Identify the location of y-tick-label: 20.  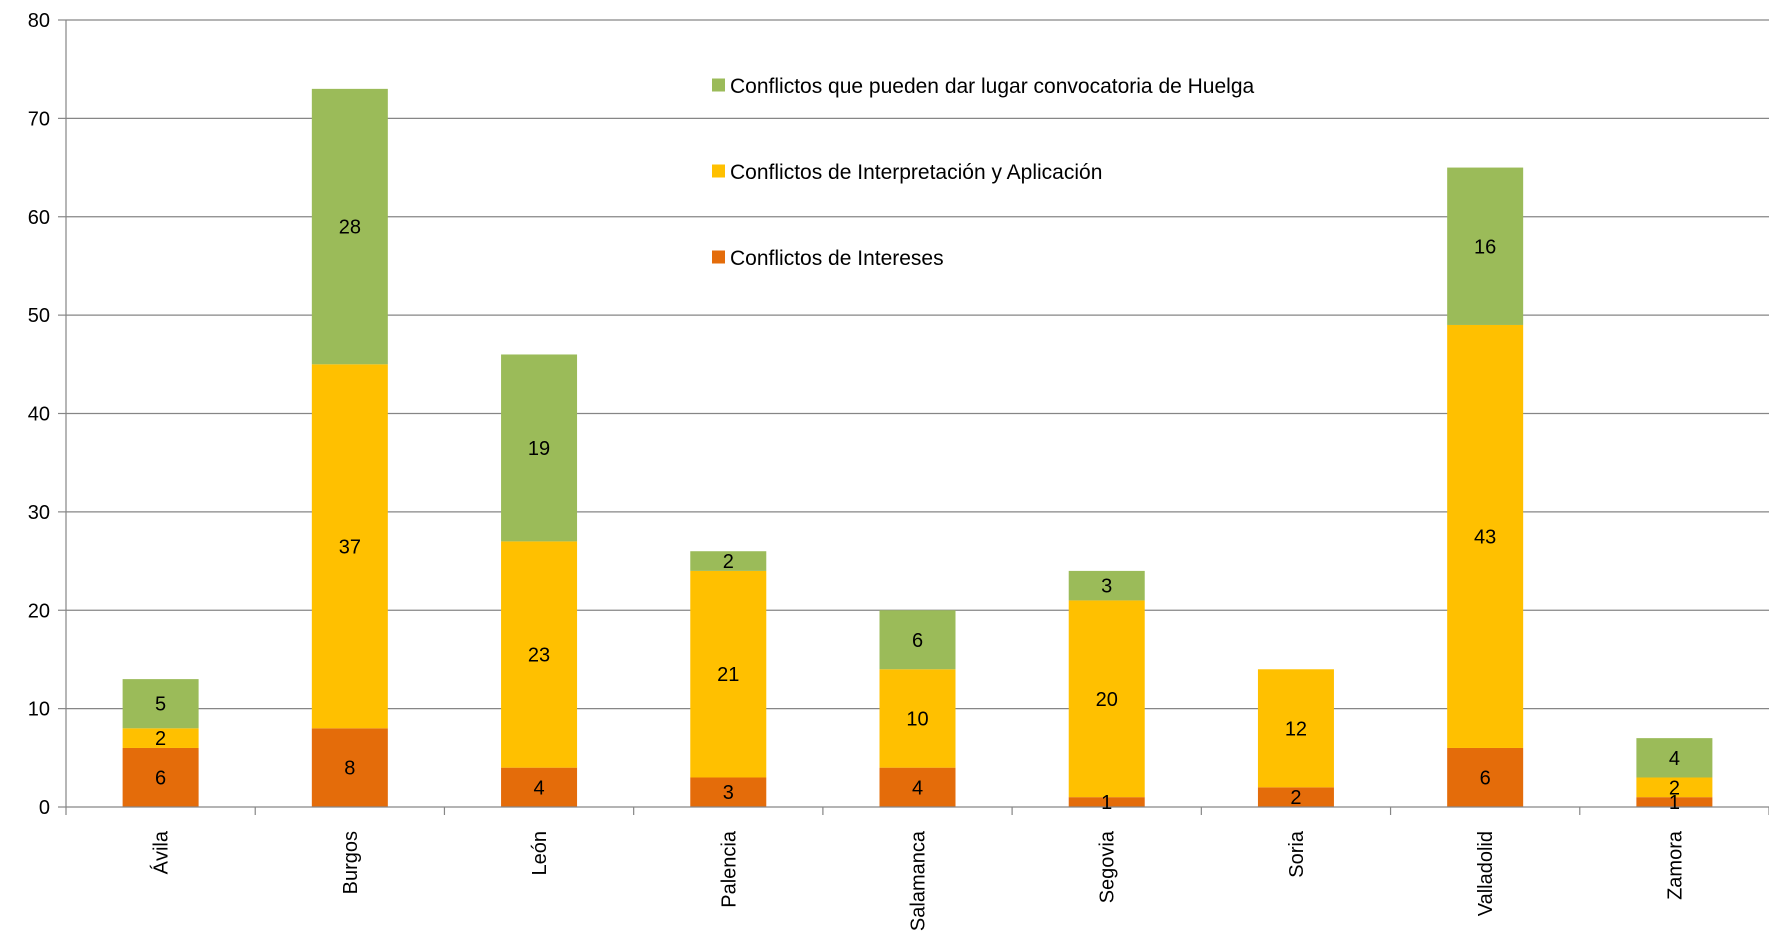
(39, 611).